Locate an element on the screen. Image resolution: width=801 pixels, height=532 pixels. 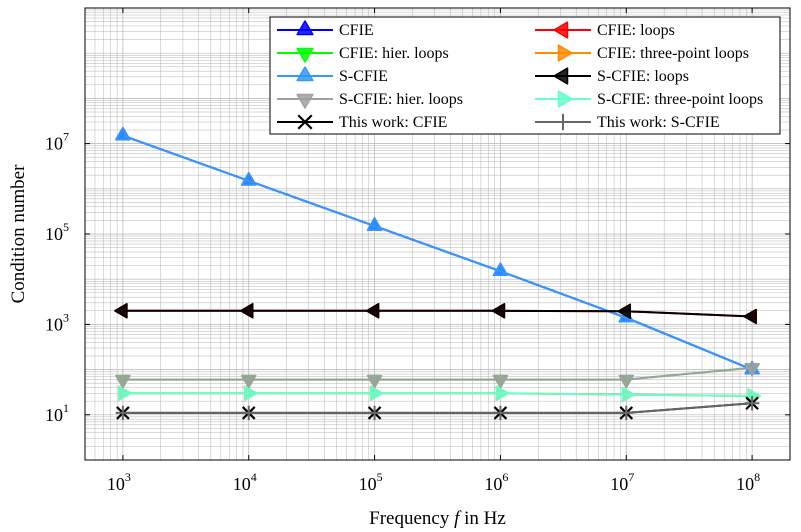
legend-item: CFIE: hier. loops is located at coordinates (363, 54).